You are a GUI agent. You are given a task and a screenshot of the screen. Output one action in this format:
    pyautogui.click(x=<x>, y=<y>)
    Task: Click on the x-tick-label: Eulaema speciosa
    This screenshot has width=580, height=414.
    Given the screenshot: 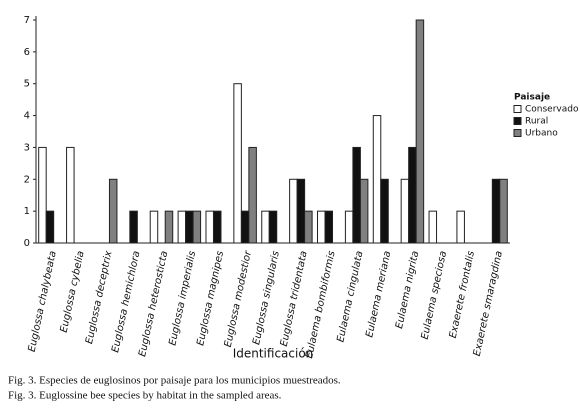 What is the action you would take?
    pyautogui.click(x=435, y=295)
    